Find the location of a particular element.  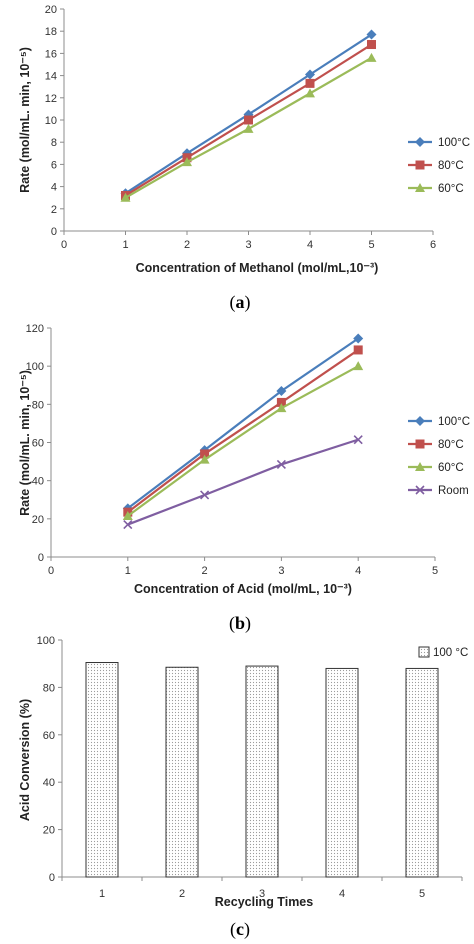

legend-item-c: 100 °C is located at coordinates (443, 652).